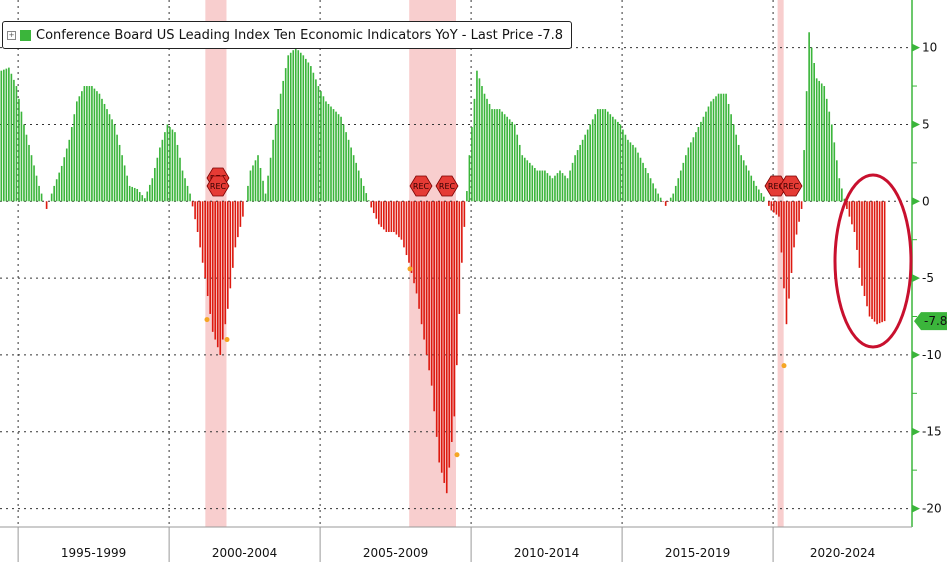  What do you see at coordinates (395, 553) in the screenshot?
I see `x-period-label: 2005-2009` at bounding box center [395, 553].